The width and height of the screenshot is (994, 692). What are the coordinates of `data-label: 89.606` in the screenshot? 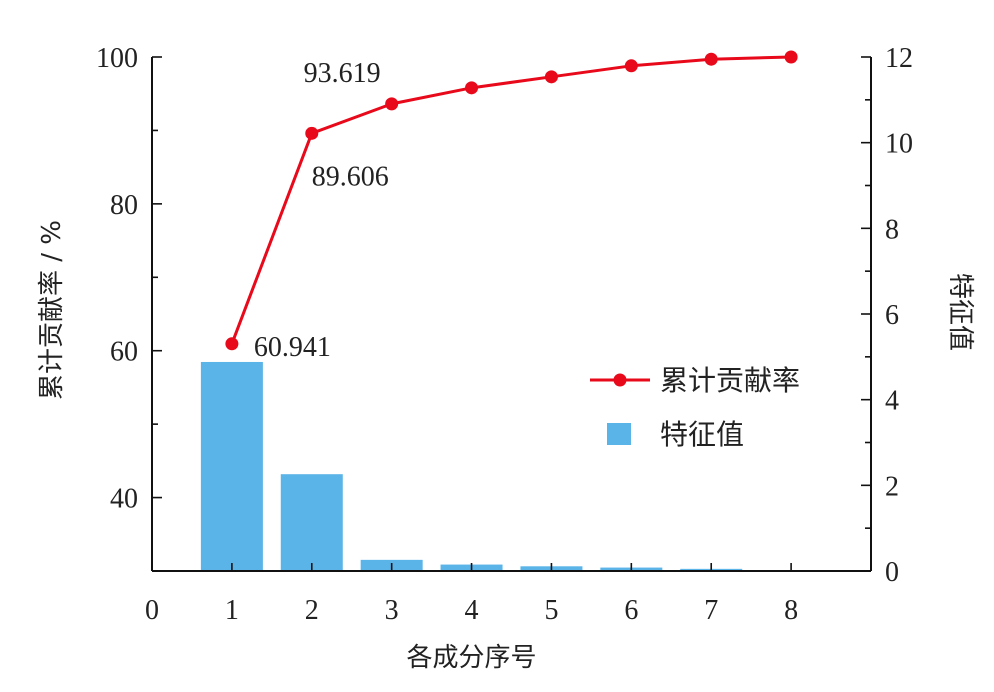 It's located at (350, 176).